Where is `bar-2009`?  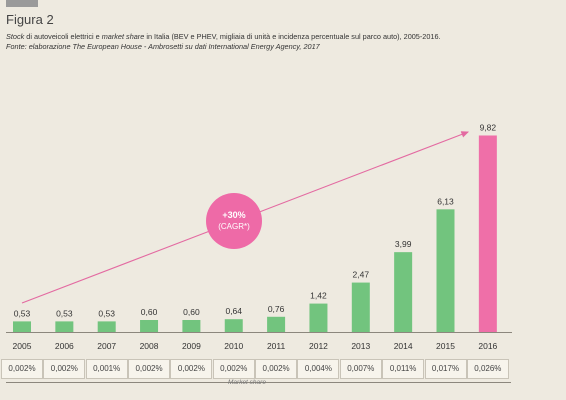
bar-2009 is located at coordinates (191, 325).